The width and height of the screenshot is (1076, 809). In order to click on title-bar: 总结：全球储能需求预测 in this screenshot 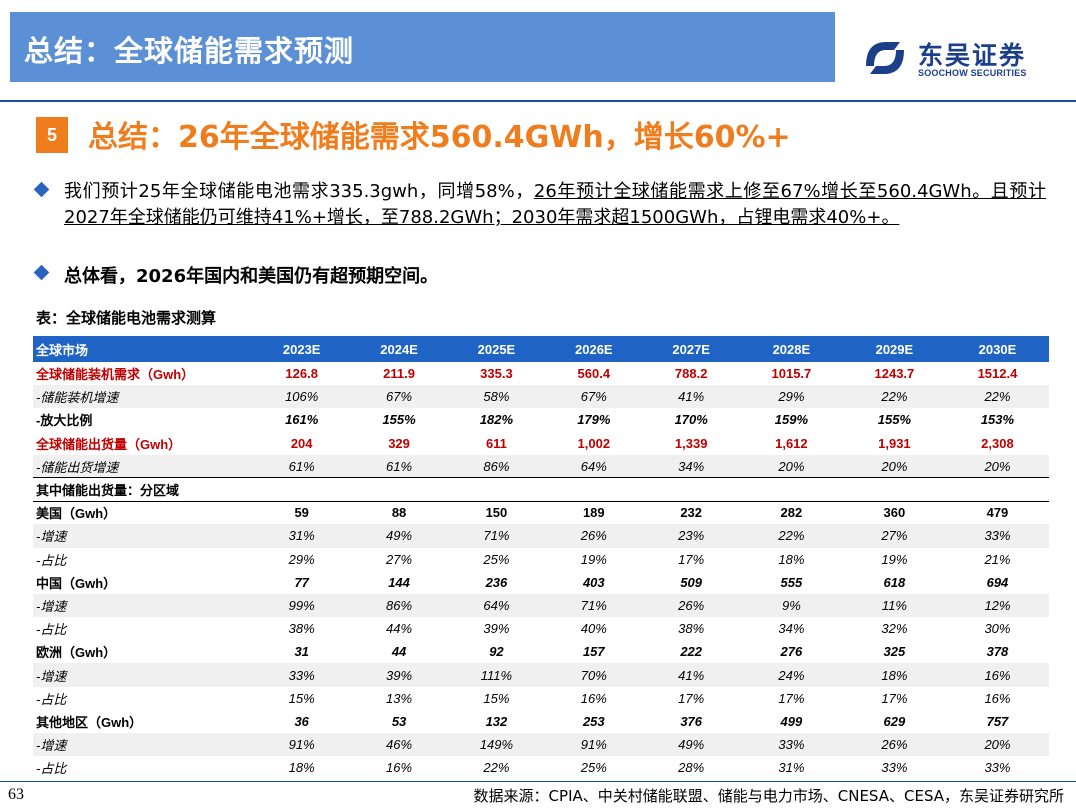, I will do `click(422, 47)`.